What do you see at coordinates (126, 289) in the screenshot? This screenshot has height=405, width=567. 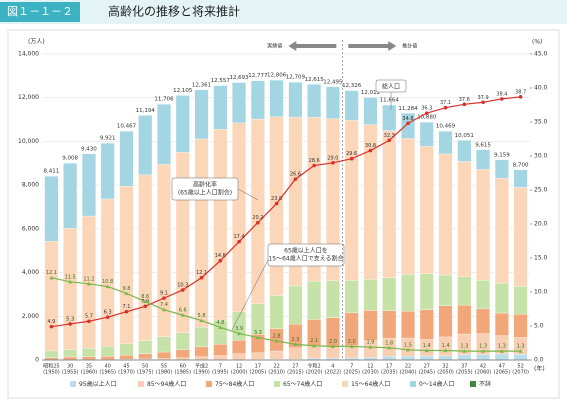 I see `line-value-label: 9.8` at bounding box center [126, 289].